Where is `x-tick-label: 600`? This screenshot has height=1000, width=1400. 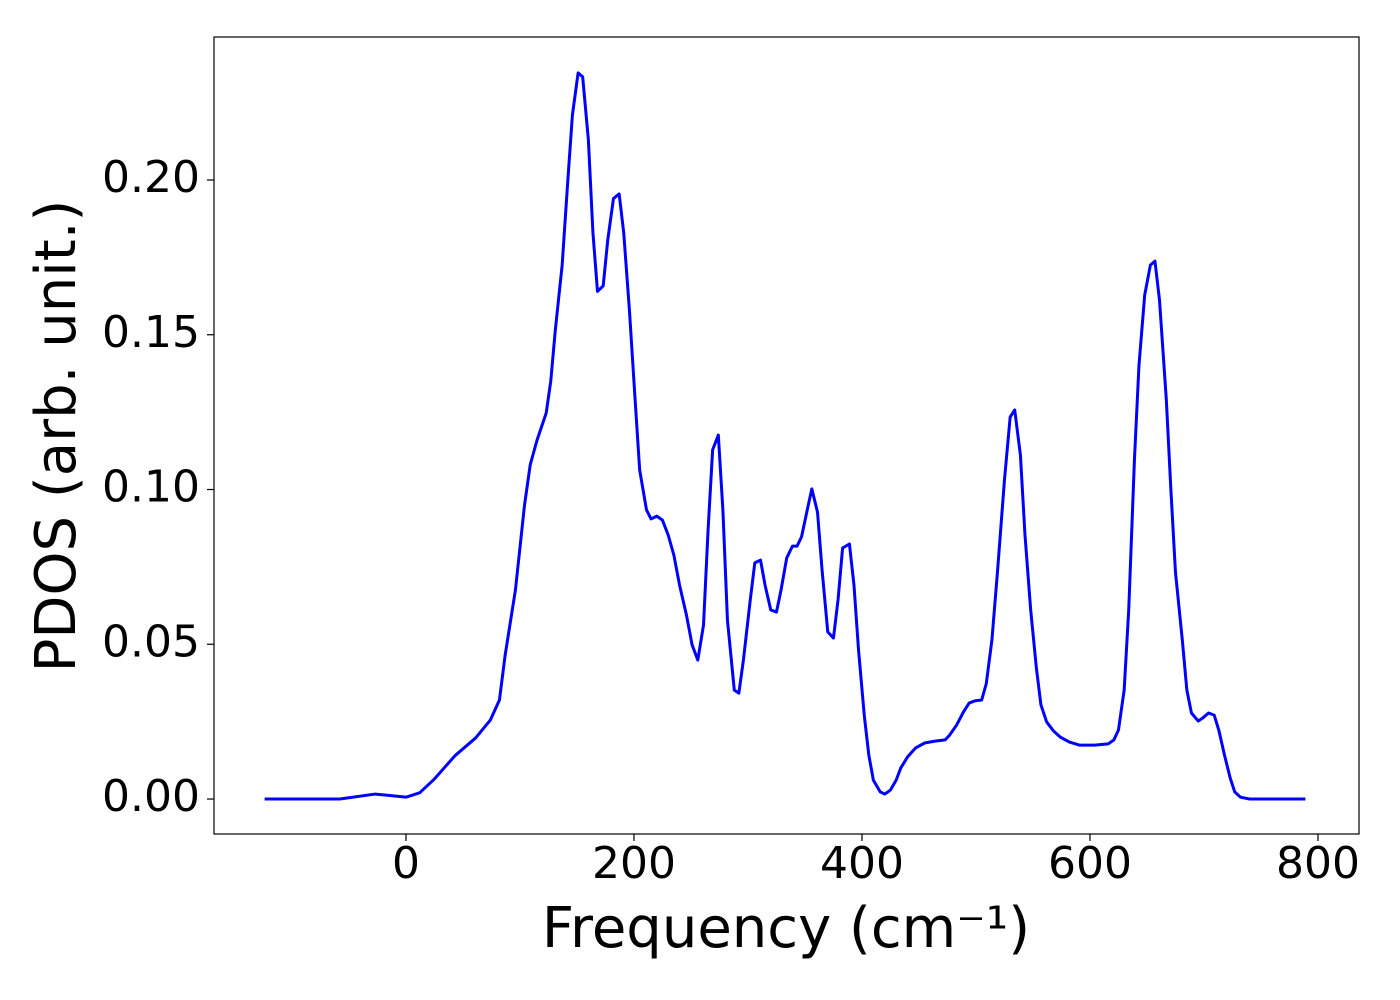
x-tick-label: 600 is located at coordinates (1090, 863).